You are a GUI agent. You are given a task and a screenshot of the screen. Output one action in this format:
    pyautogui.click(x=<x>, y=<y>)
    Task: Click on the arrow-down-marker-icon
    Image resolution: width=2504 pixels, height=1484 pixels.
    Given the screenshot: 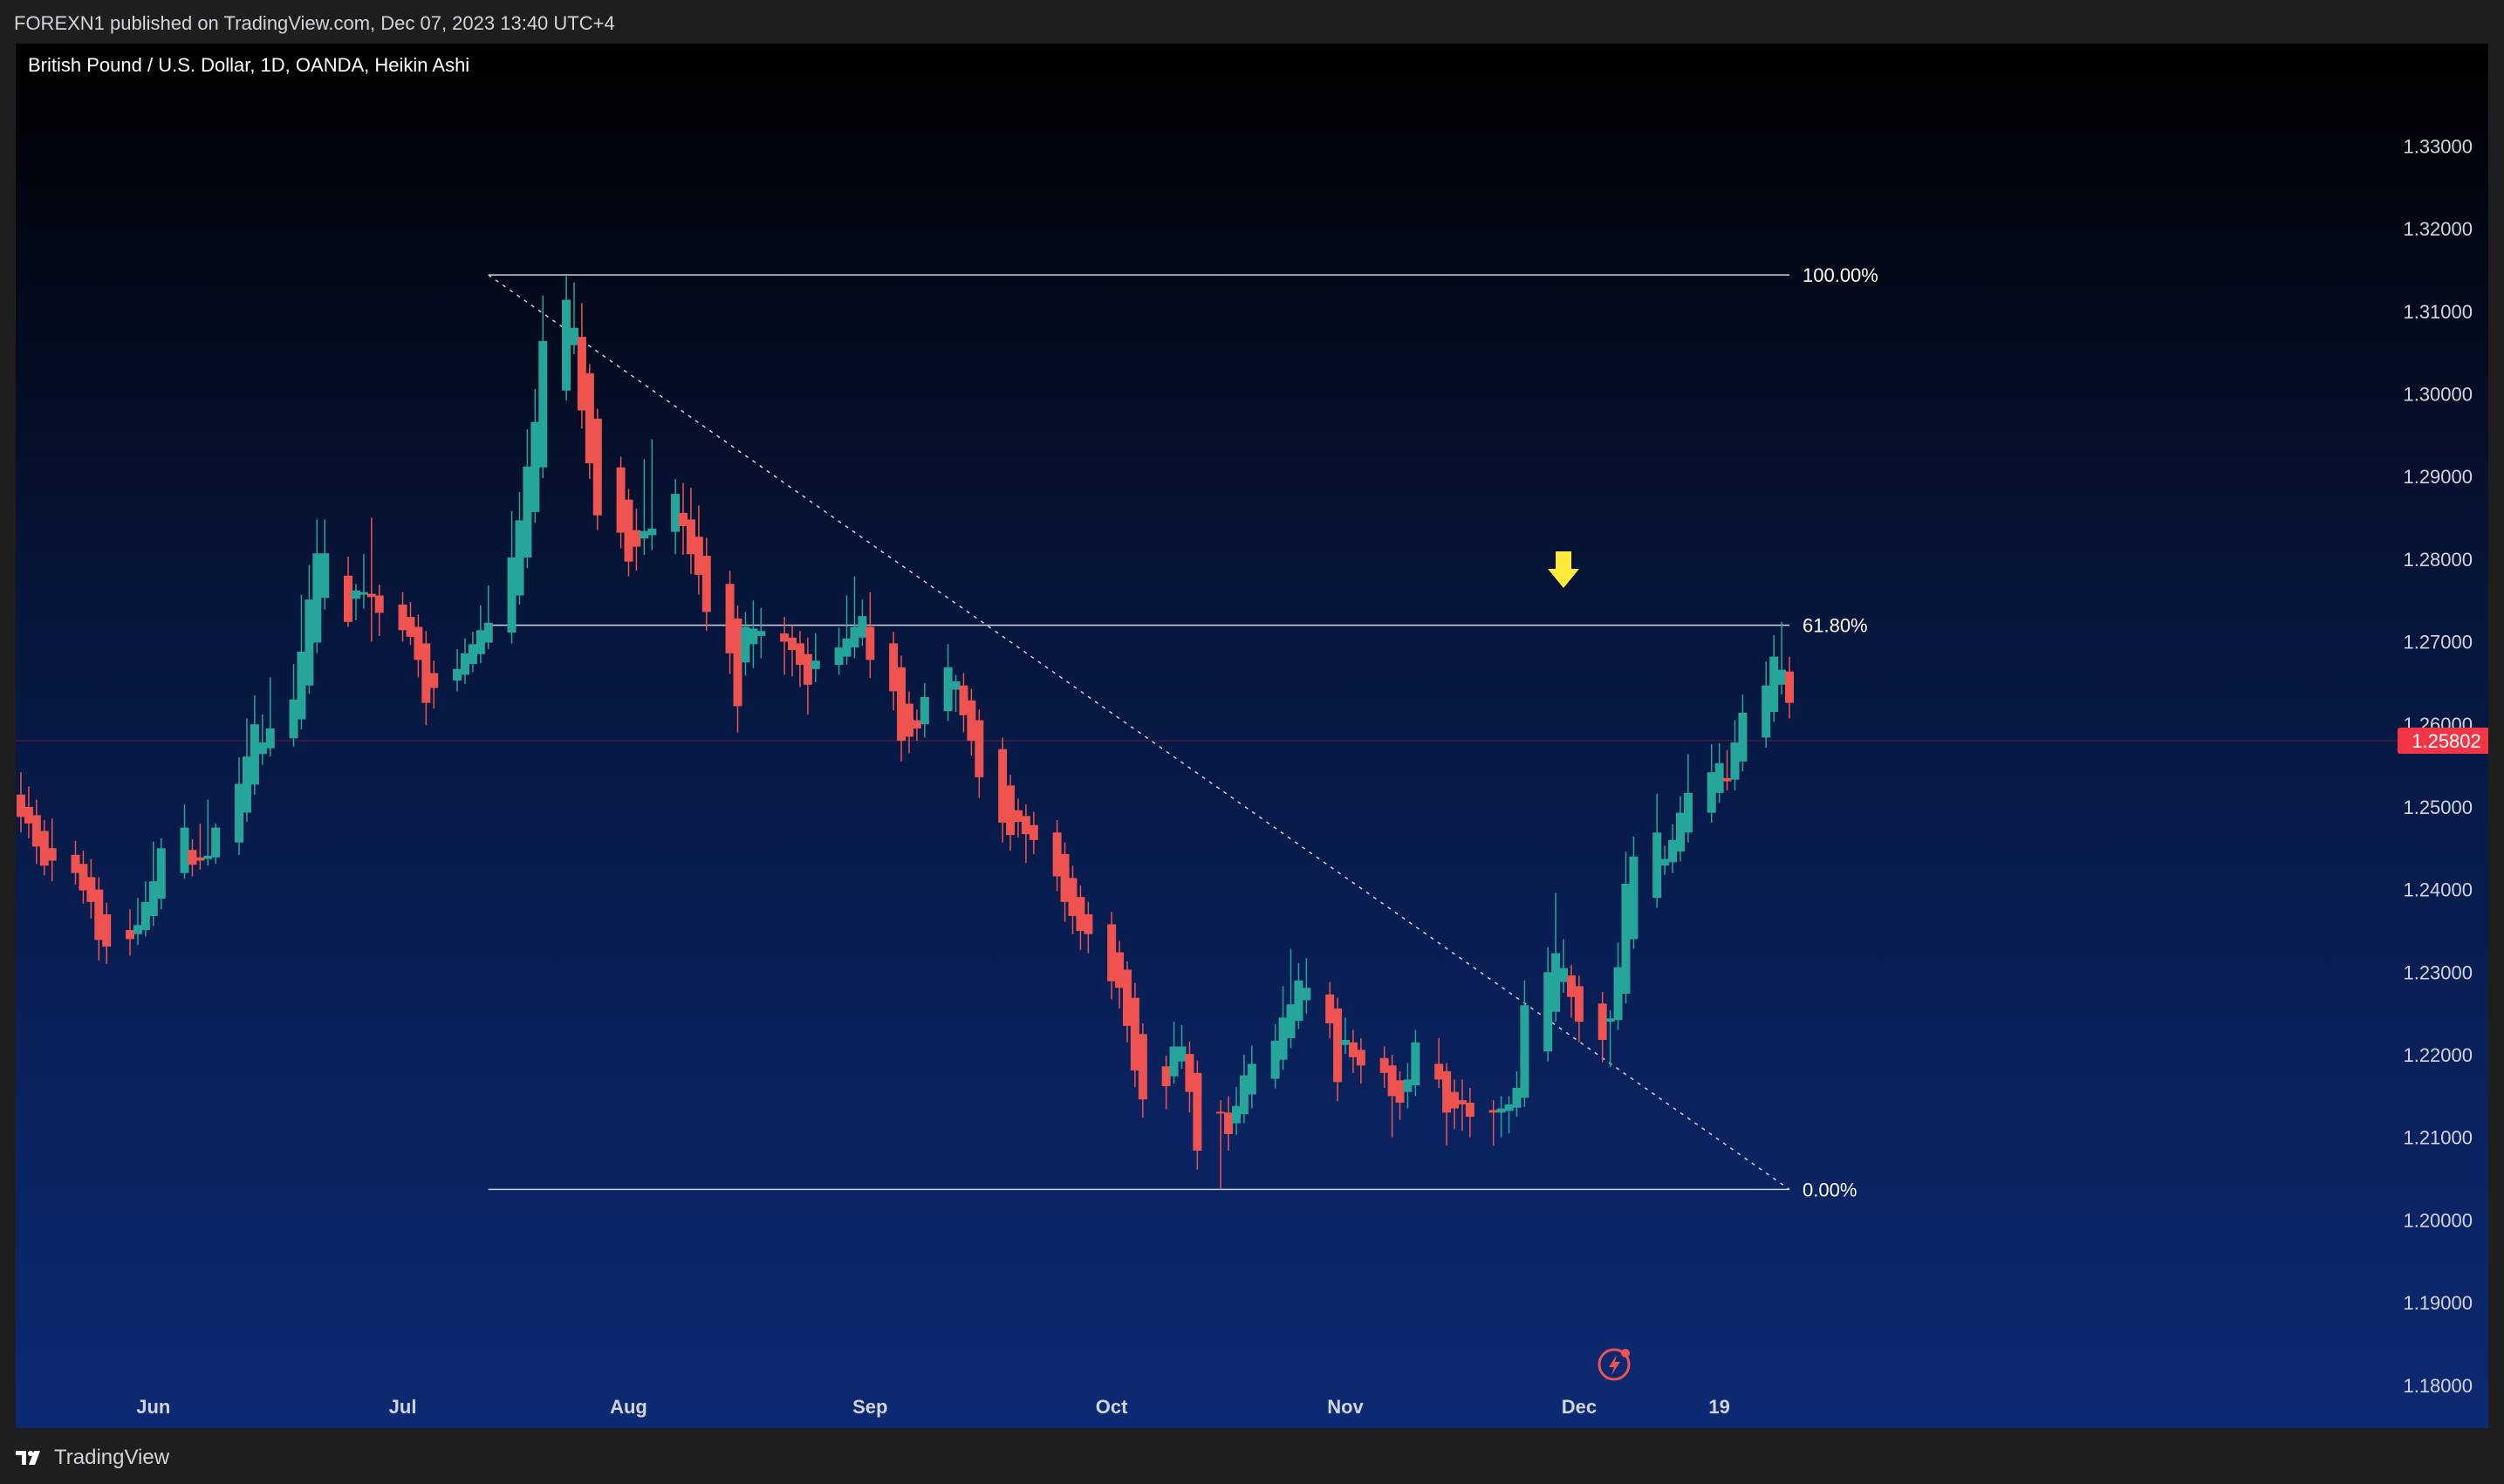 What is the action you would take?
    pyautogui.click(x=1564, y=570)
    